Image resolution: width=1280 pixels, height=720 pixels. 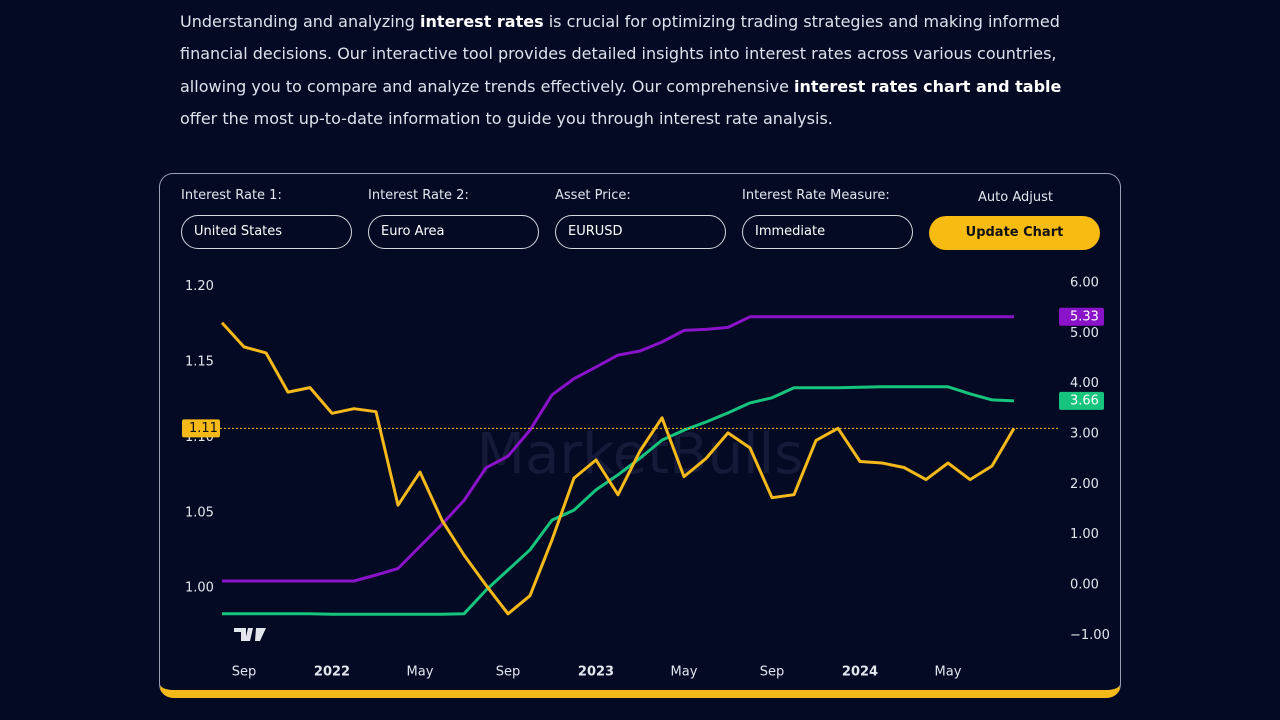 I want to click on form-field: Asset Price: EURUSD, so click(x=640, y=218).